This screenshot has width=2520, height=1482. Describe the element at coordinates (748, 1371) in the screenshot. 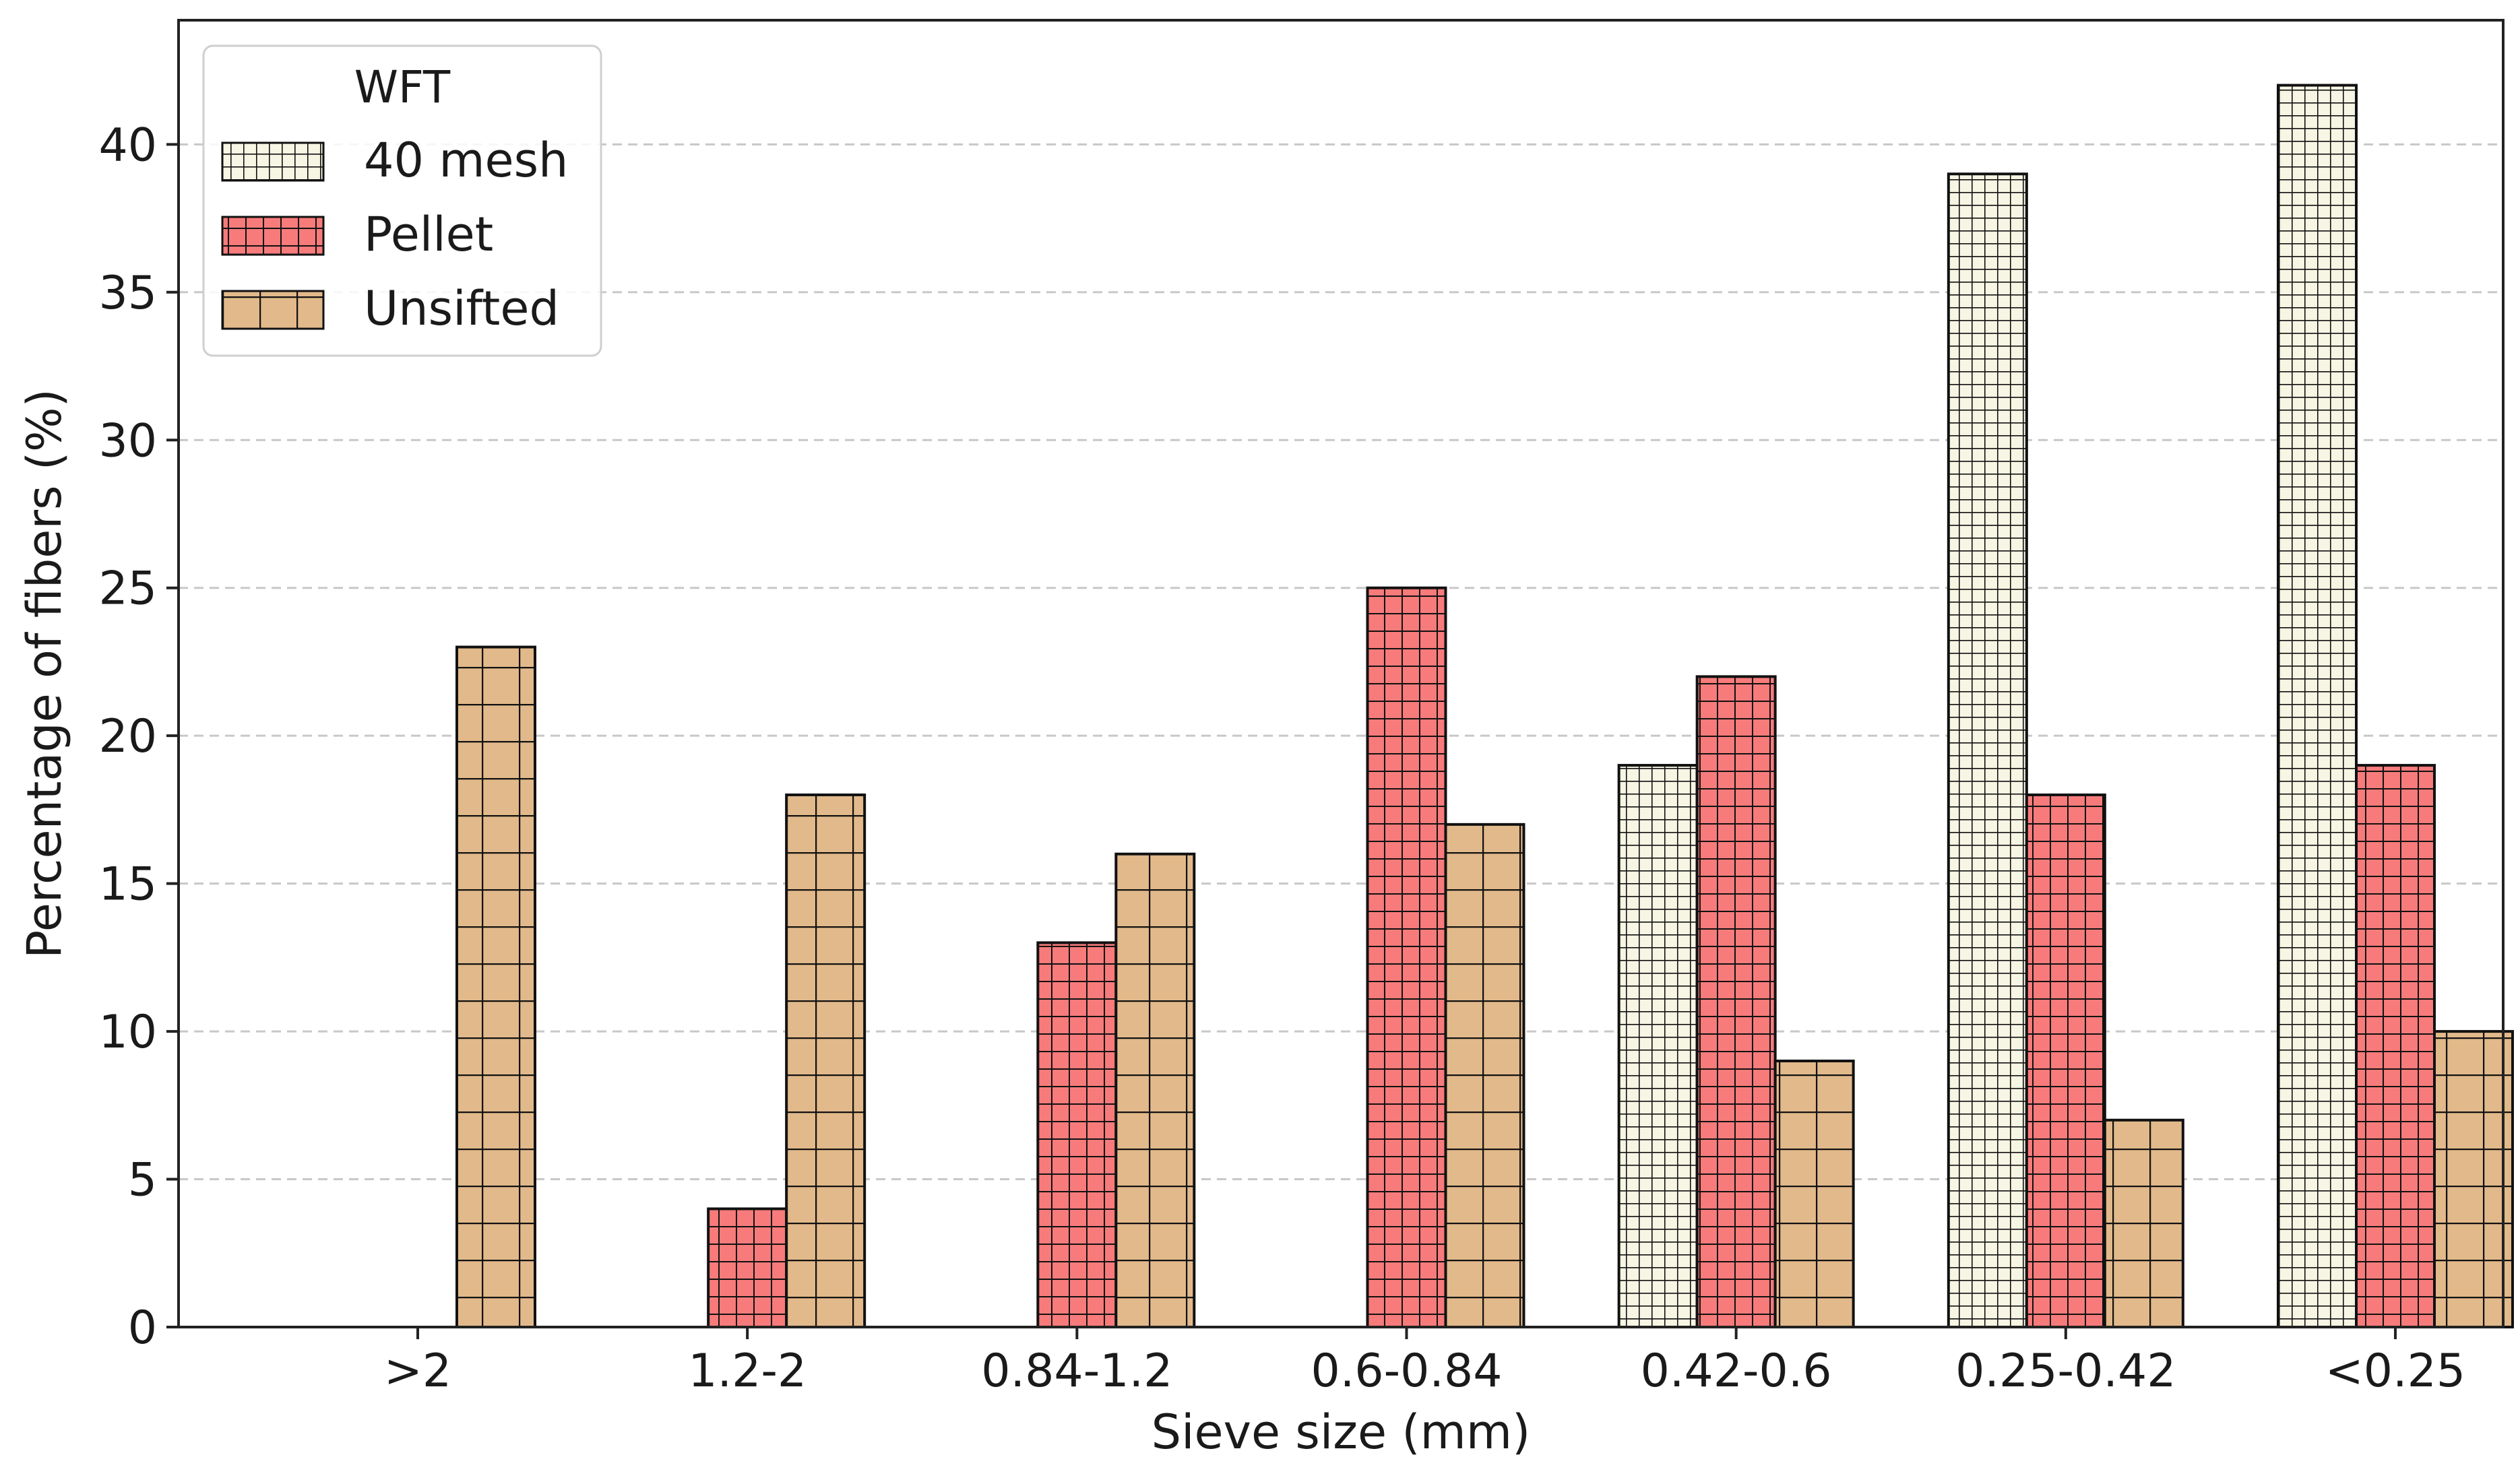

I see `x-tick-label-1: 1.2-2` at that location.